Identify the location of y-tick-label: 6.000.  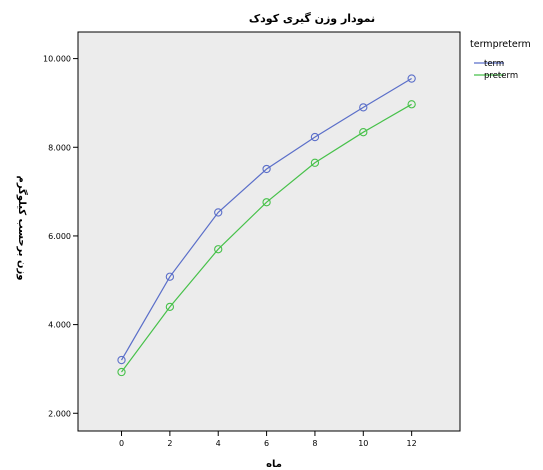
(59, 236).